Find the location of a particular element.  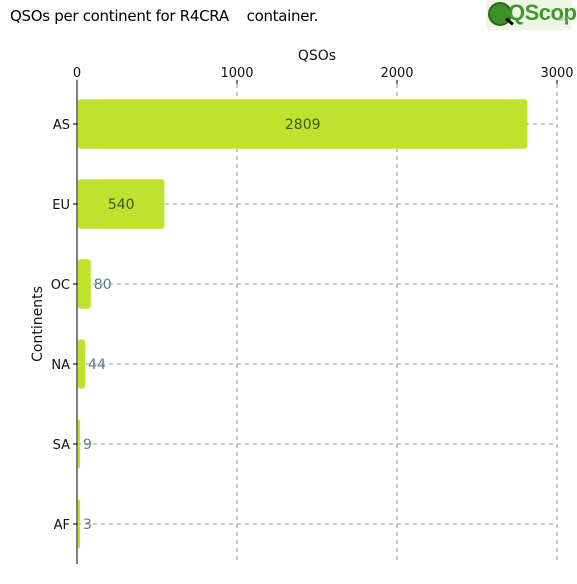

y-axis-label: Continents is located at coordinates (38, 324).